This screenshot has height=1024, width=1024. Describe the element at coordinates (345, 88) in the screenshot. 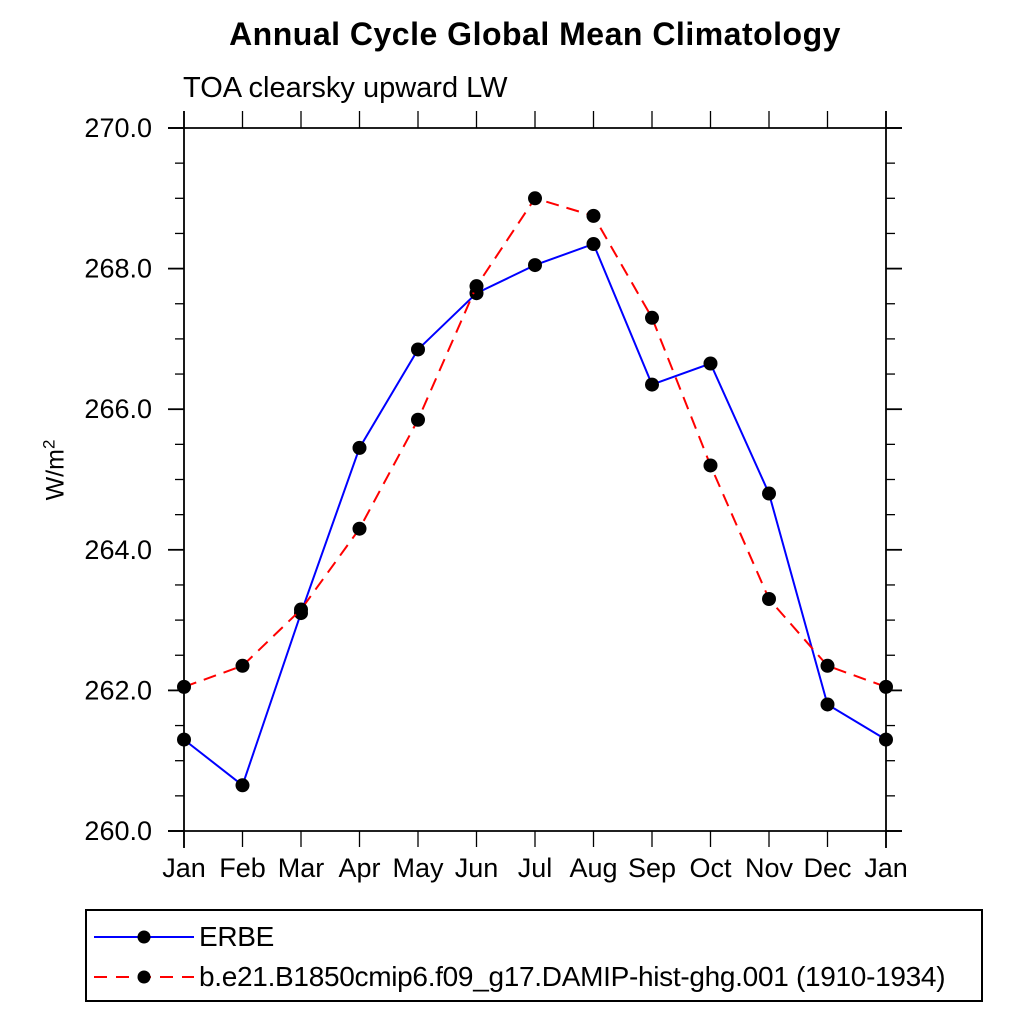

I see `chart-subtitle: TOA clearsky upward LW` at that location.